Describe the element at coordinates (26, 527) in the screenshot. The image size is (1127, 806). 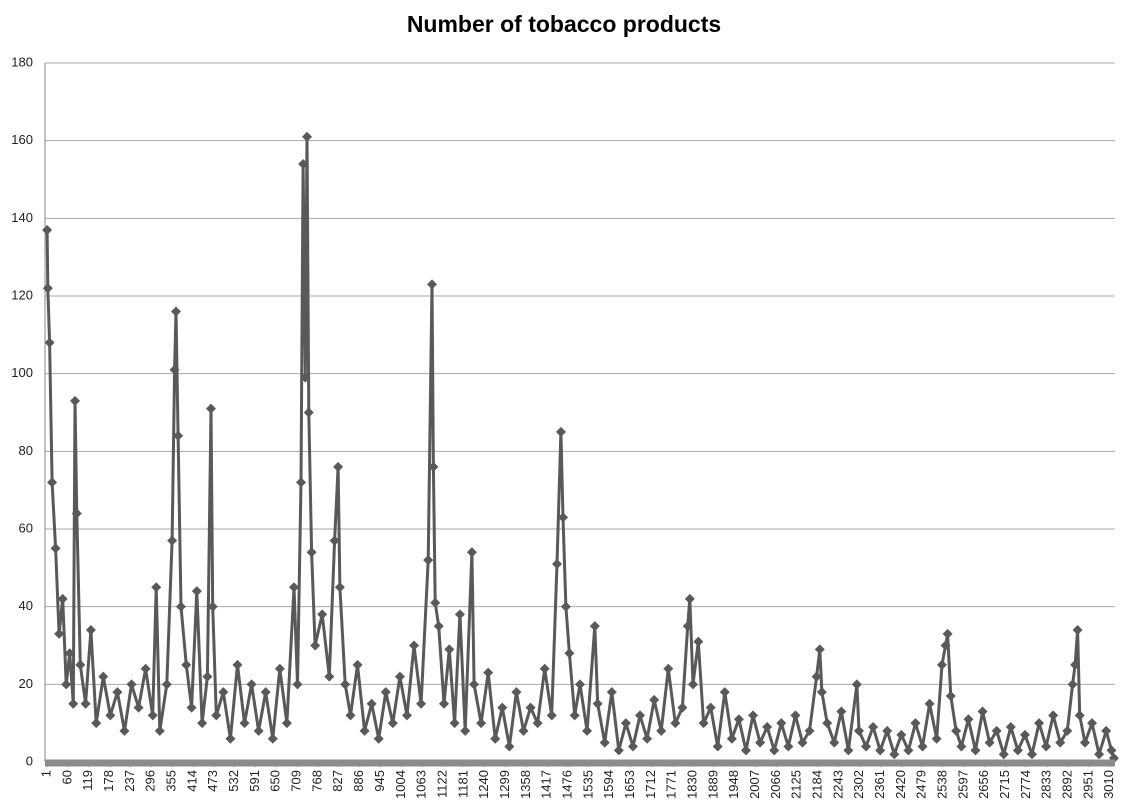
I see `y-tick-label: 60` at that location.